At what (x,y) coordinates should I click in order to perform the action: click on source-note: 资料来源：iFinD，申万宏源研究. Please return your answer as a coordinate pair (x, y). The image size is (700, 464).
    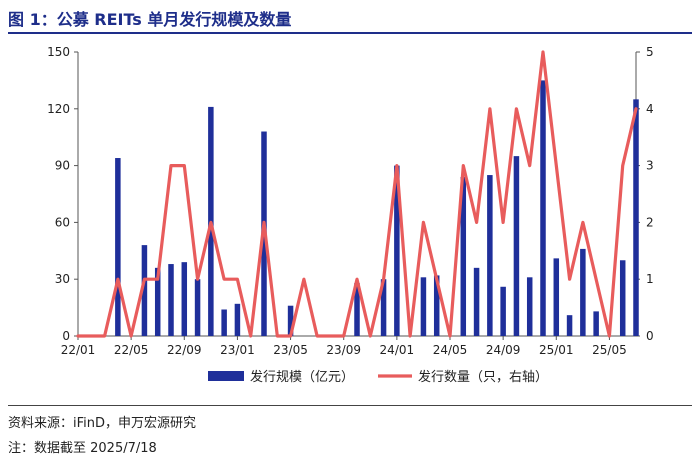
    Looking at the image, I should click on (102, 423).